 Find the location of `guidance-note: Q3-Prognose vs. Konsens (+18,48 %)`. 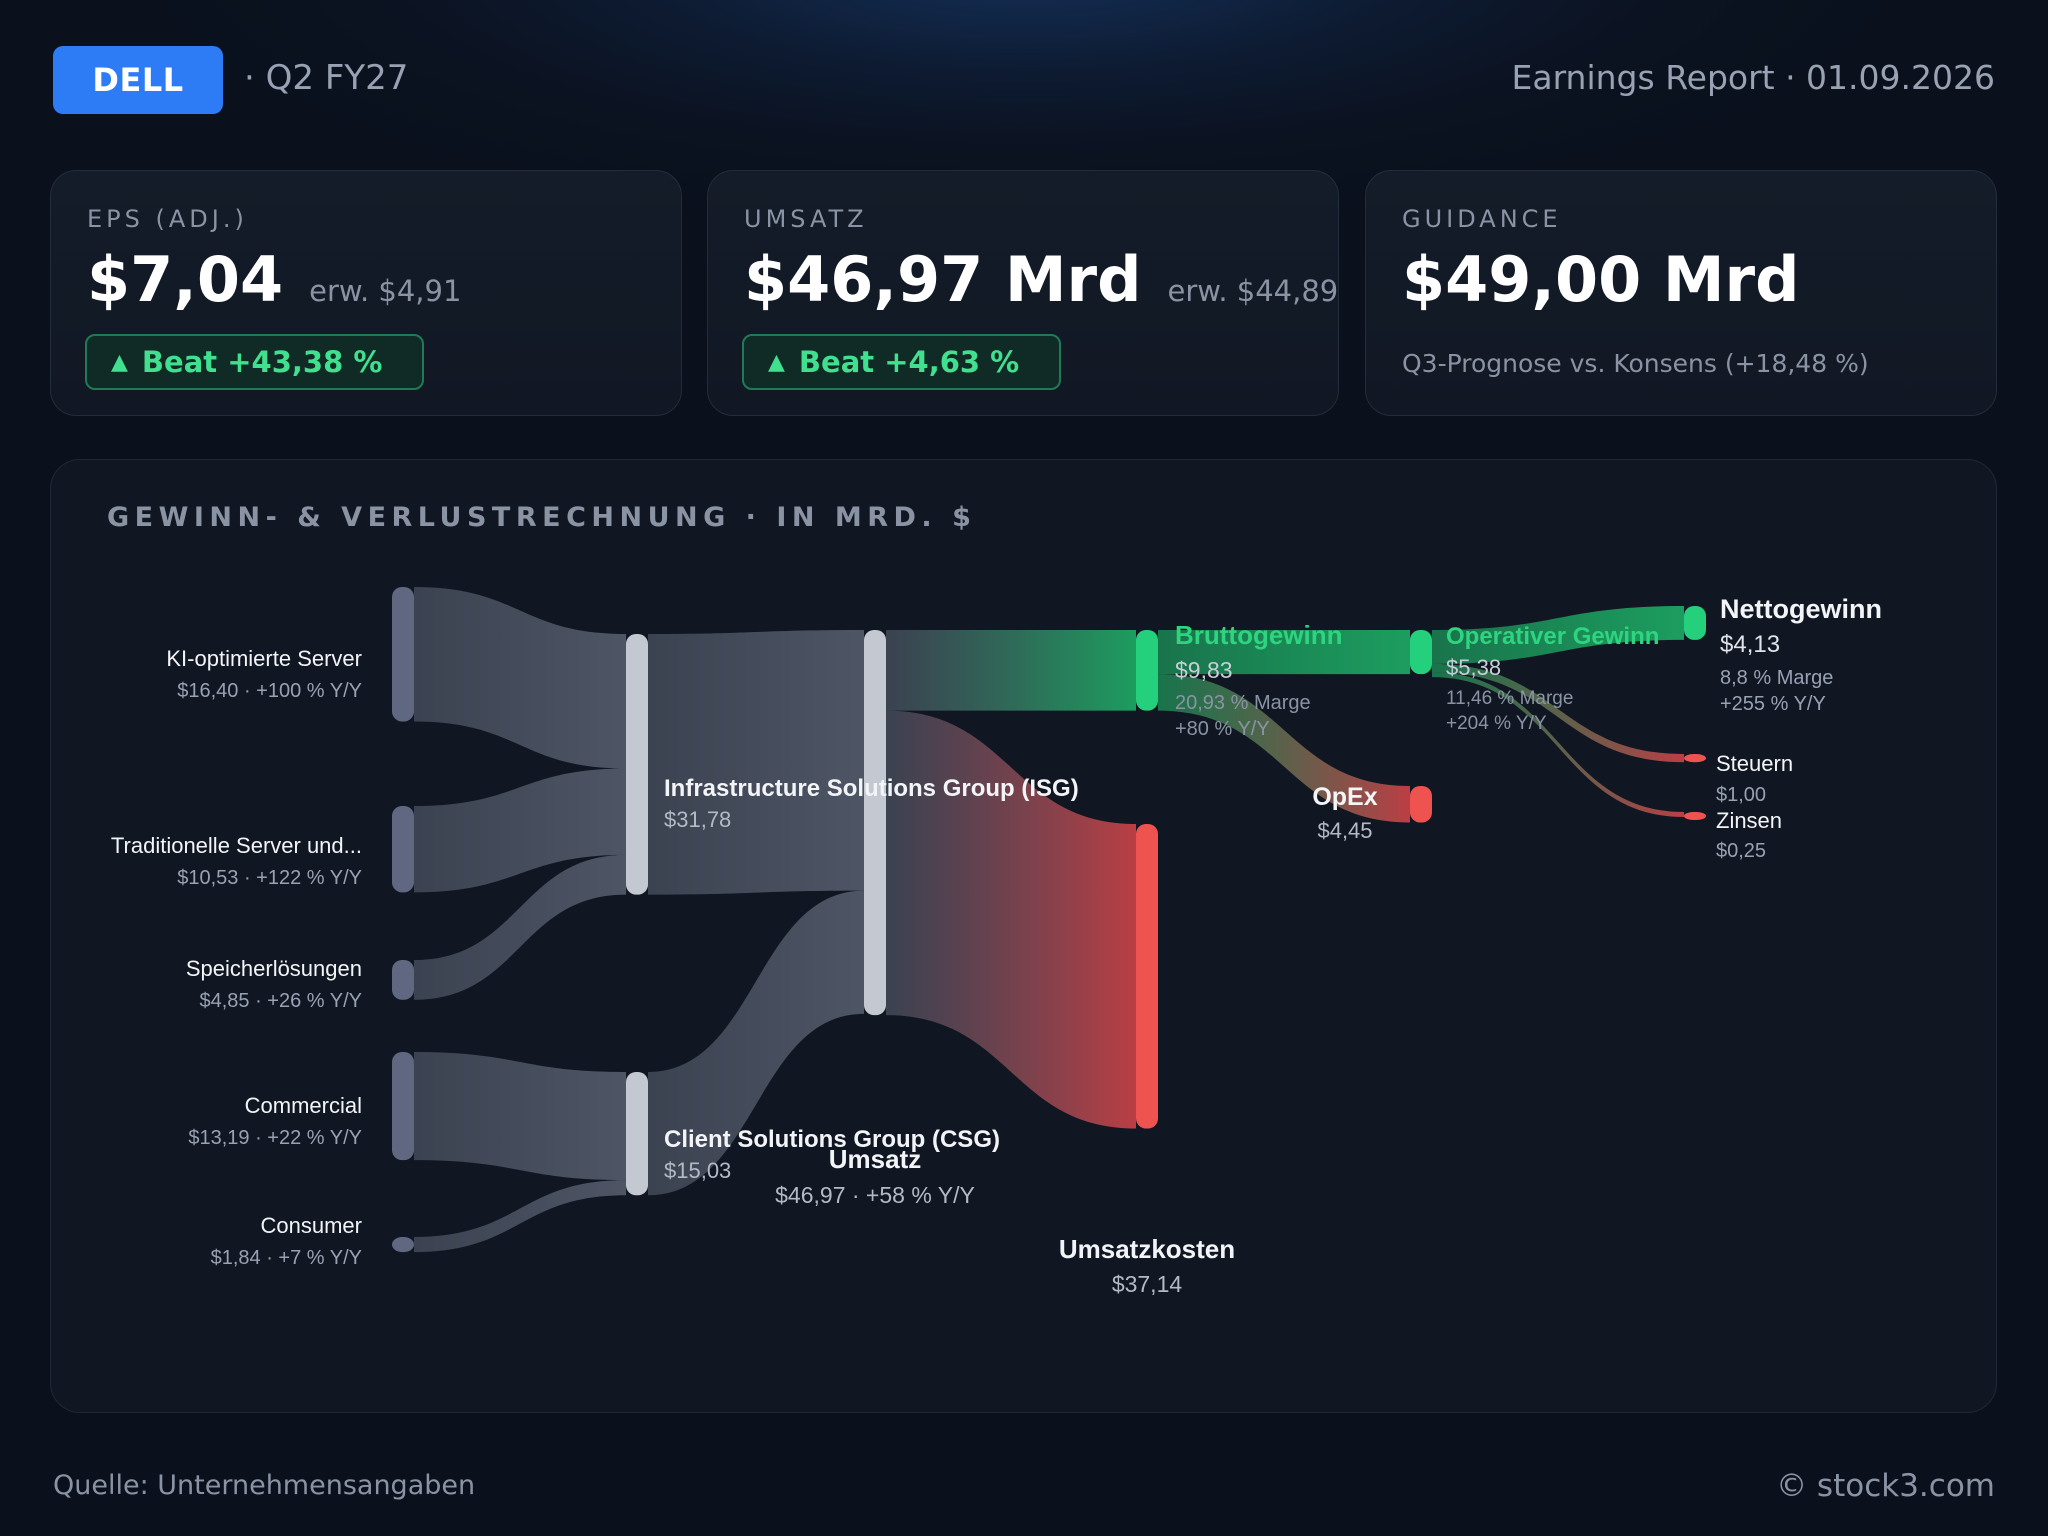

guidance-note: Q3-Prognose vs. Konsens (+18,48 %) is located at coordinates (1635, 363).